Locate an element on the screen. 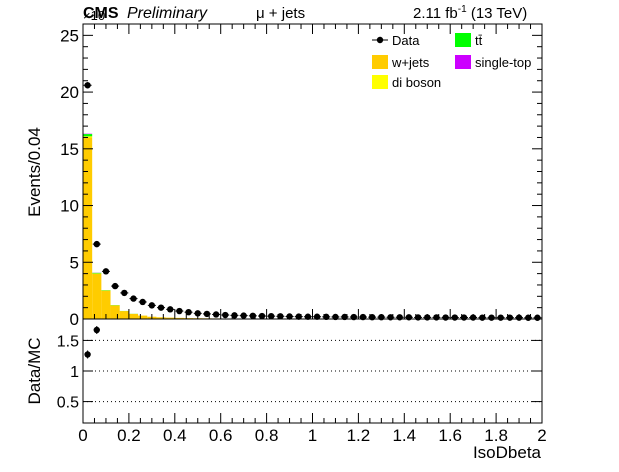  legend-item-single-top: single-top is located at coordinates (493, 62).